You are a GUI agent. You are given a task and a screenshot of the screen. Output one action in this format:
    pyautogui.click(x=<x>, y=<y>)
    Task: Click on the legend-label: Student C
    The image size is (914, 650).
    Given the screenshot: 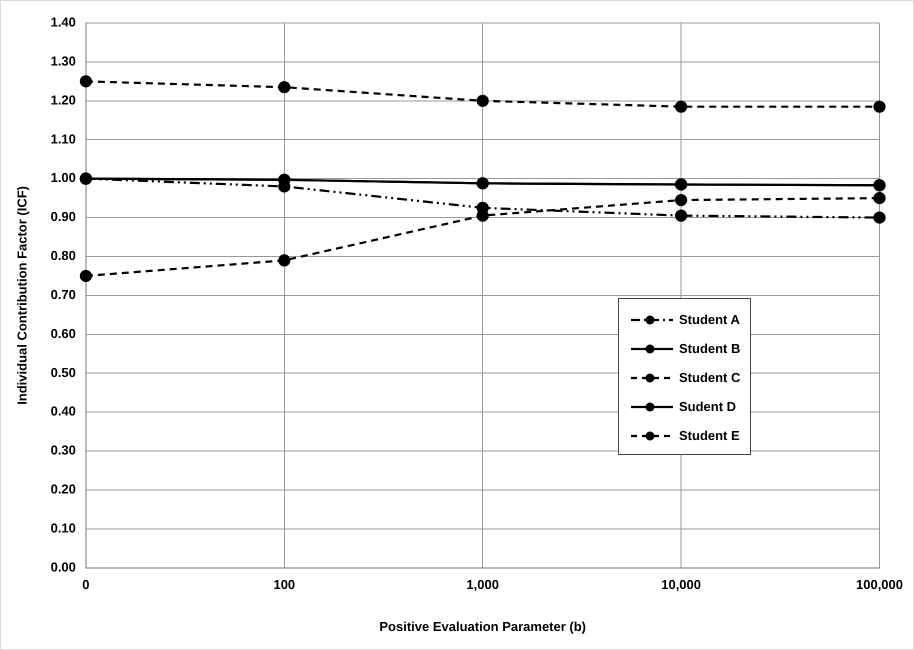 What is the action you would take?
    pyautogui.click(x=709, y=377)
    